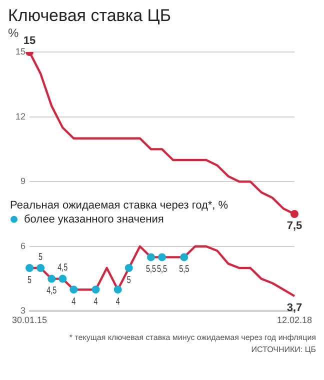 The image size is (324, 380). I want to click on x-tick-label: 12.02.18, so click(294, 320).